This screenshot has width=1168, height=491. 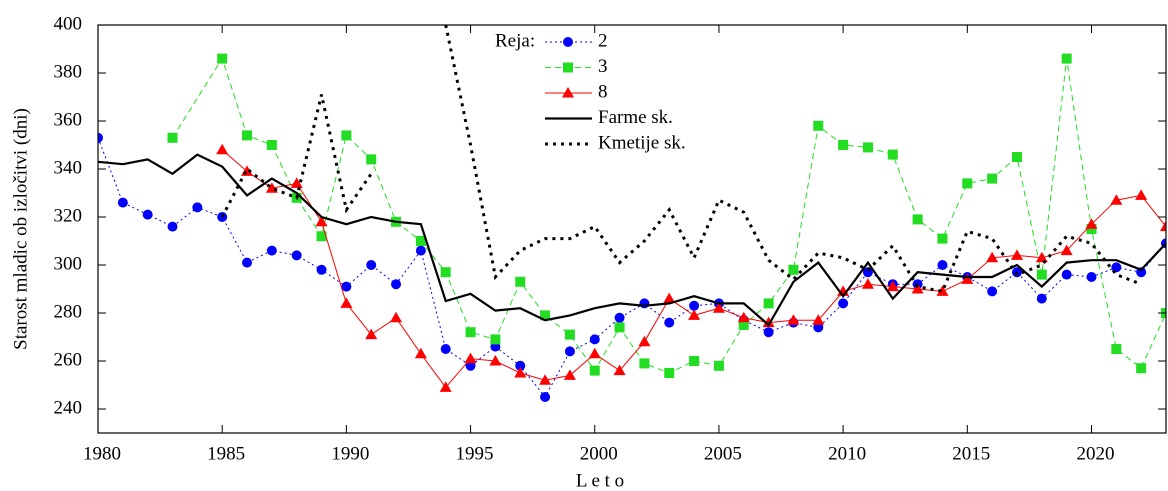 What do you see at coordinates (1095, 453) in the screenshot?
I see `x-tick-label: 2020` at bounding box center [1095, 453].